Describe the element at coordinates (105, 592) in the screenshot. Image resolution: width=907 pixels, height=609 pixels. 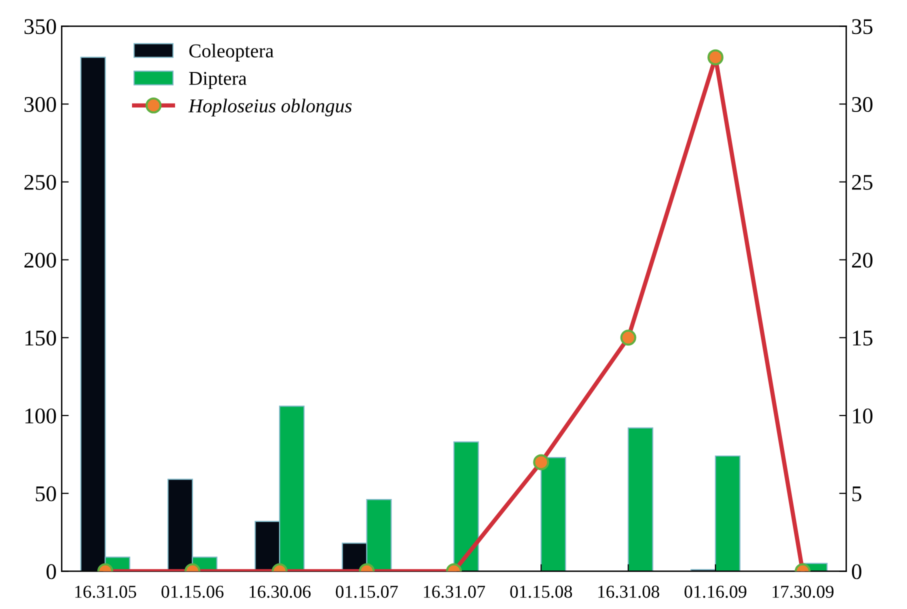
I see `x-tick-label: 16.31.05` at that location.